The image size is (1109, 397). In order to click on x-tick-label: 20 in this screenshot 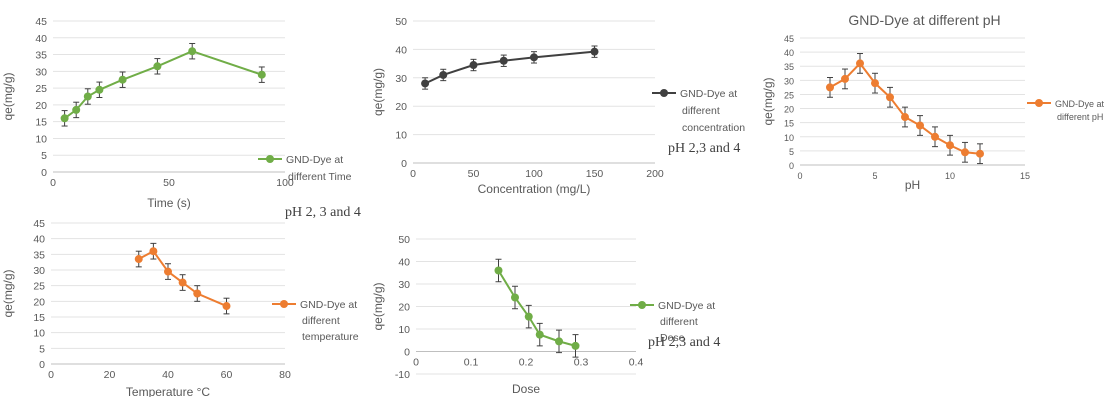, I will do `click(110, 375)`.